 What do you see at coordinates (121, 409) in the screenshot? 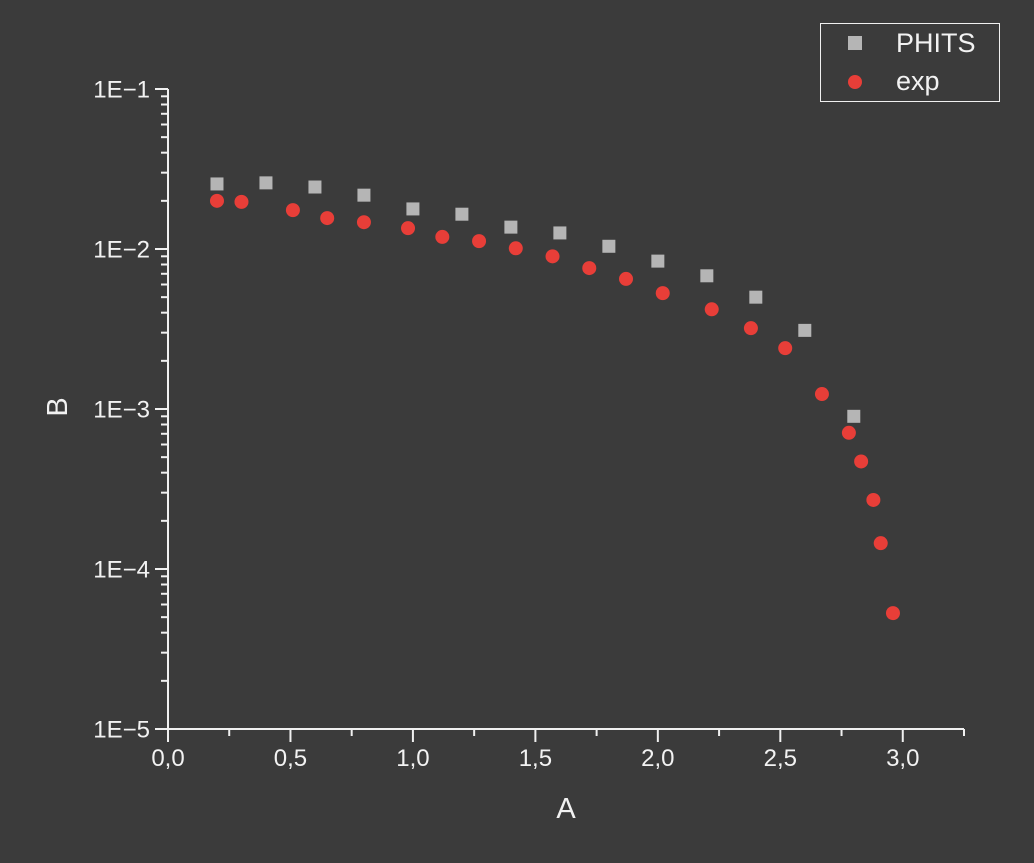
I see `y-tick-label: 1E−3` at bounding box center [121, 409].